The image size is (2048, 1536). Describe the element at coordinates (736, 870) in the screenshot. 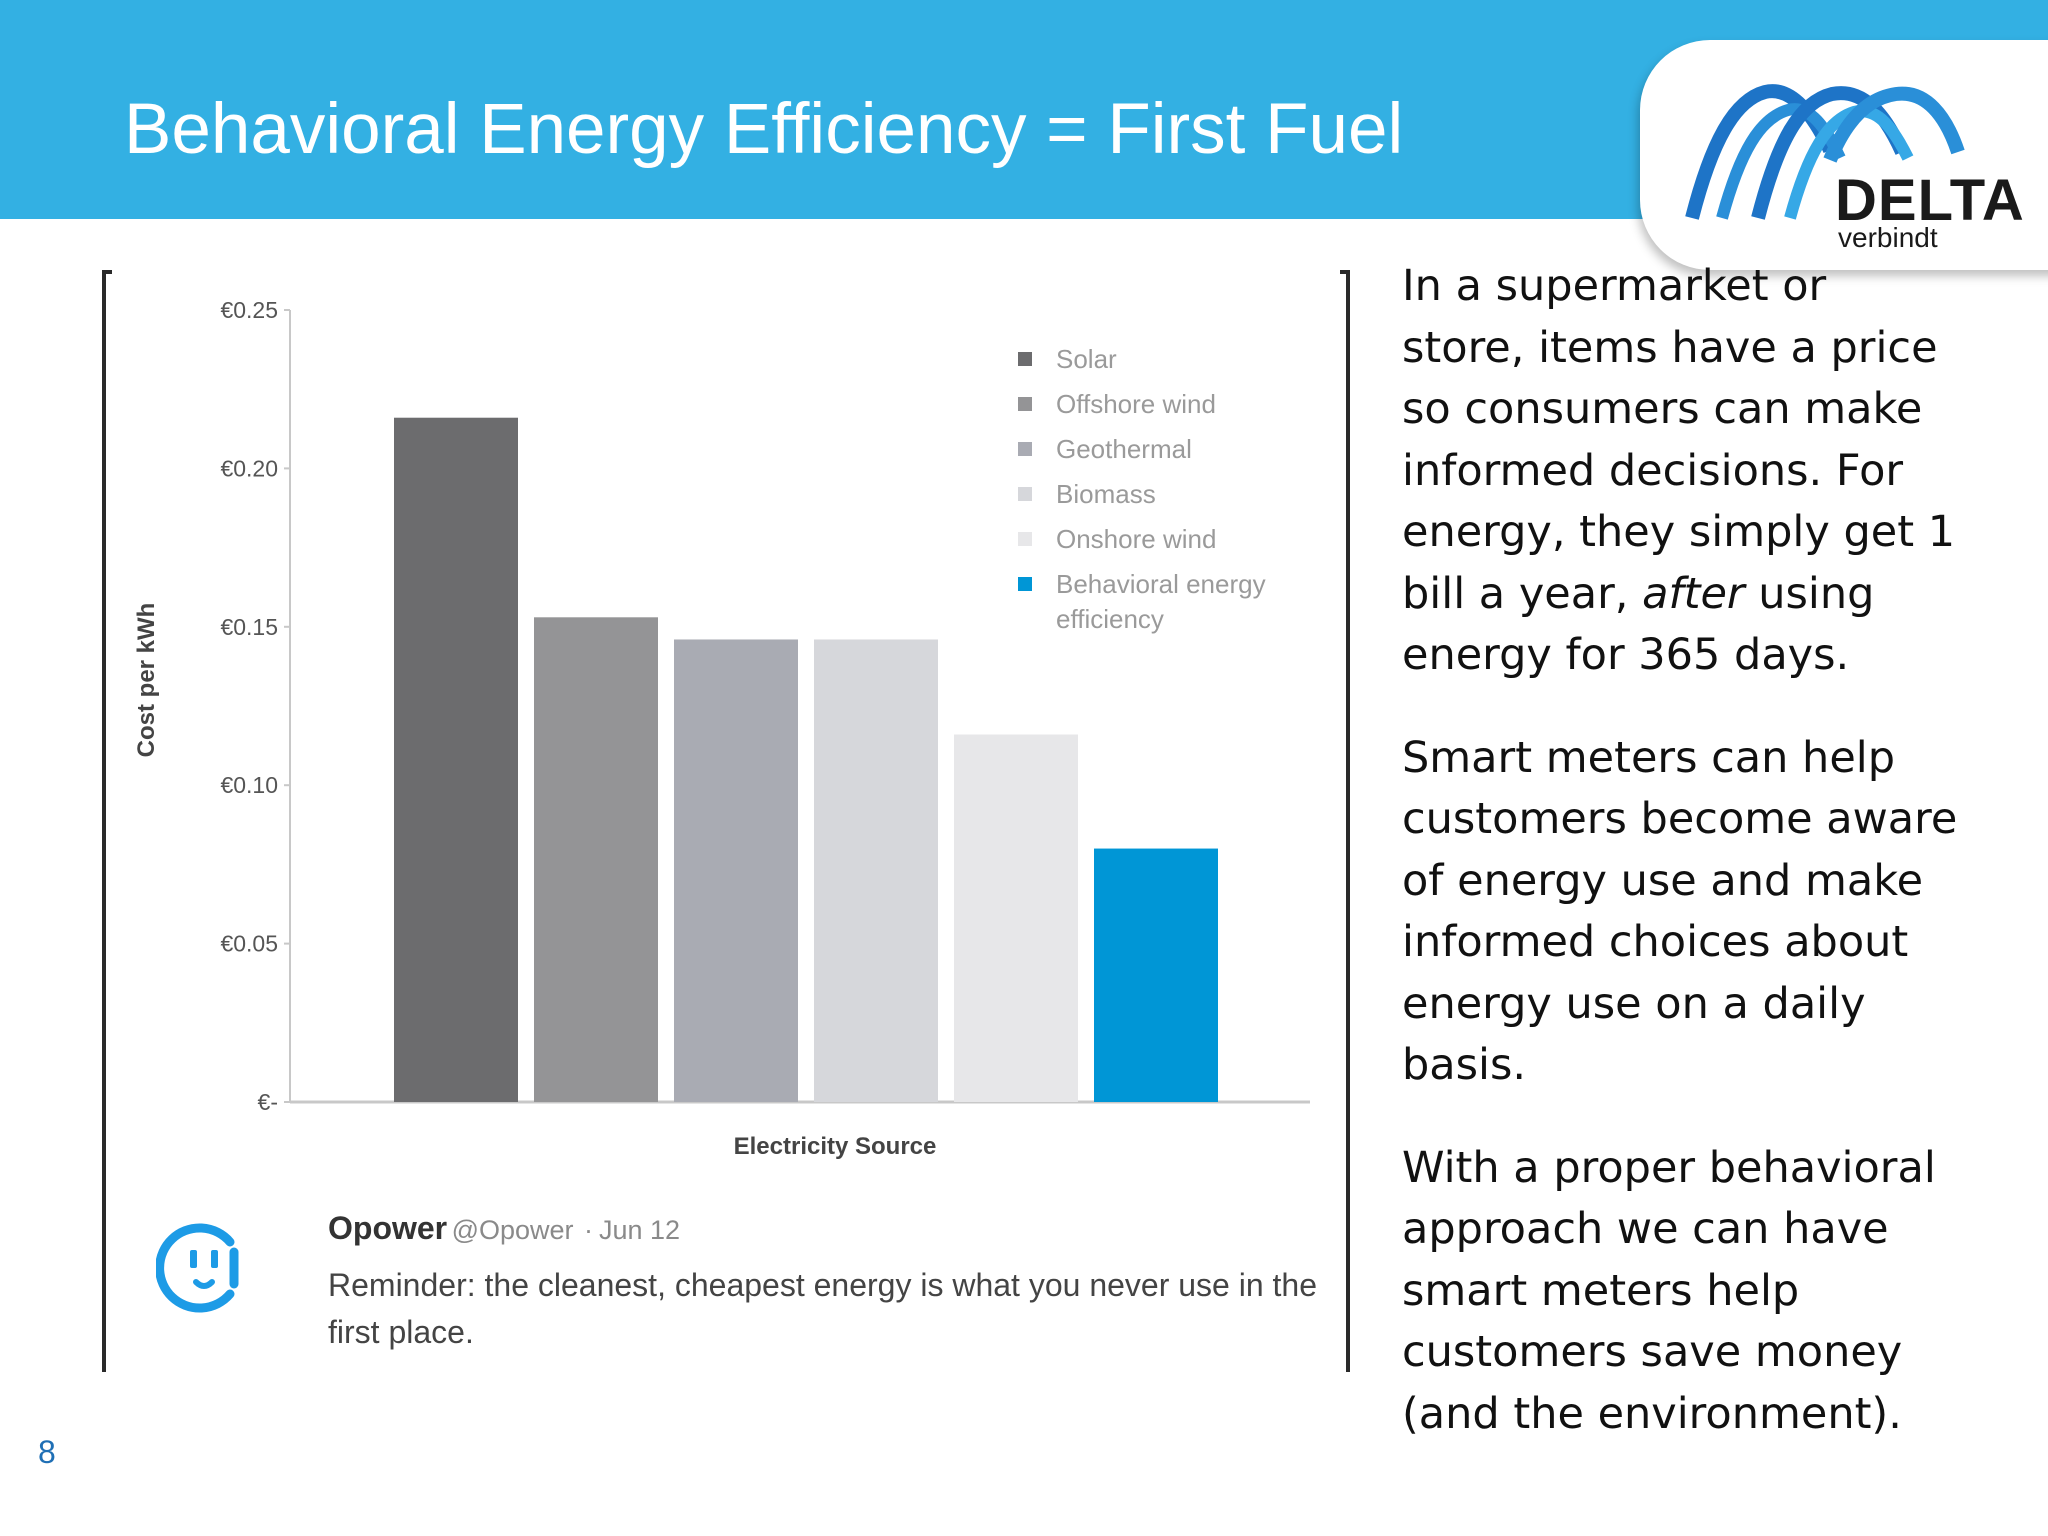

I see `bar-geothermal` at that location.